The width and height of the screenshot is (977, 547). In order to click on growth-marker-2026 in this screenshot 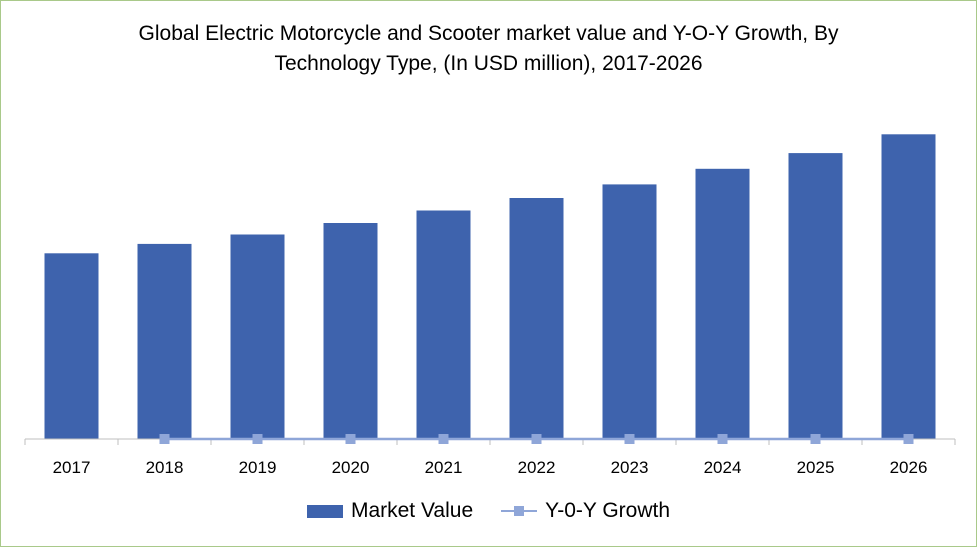, I will do `click(908, 439)`.